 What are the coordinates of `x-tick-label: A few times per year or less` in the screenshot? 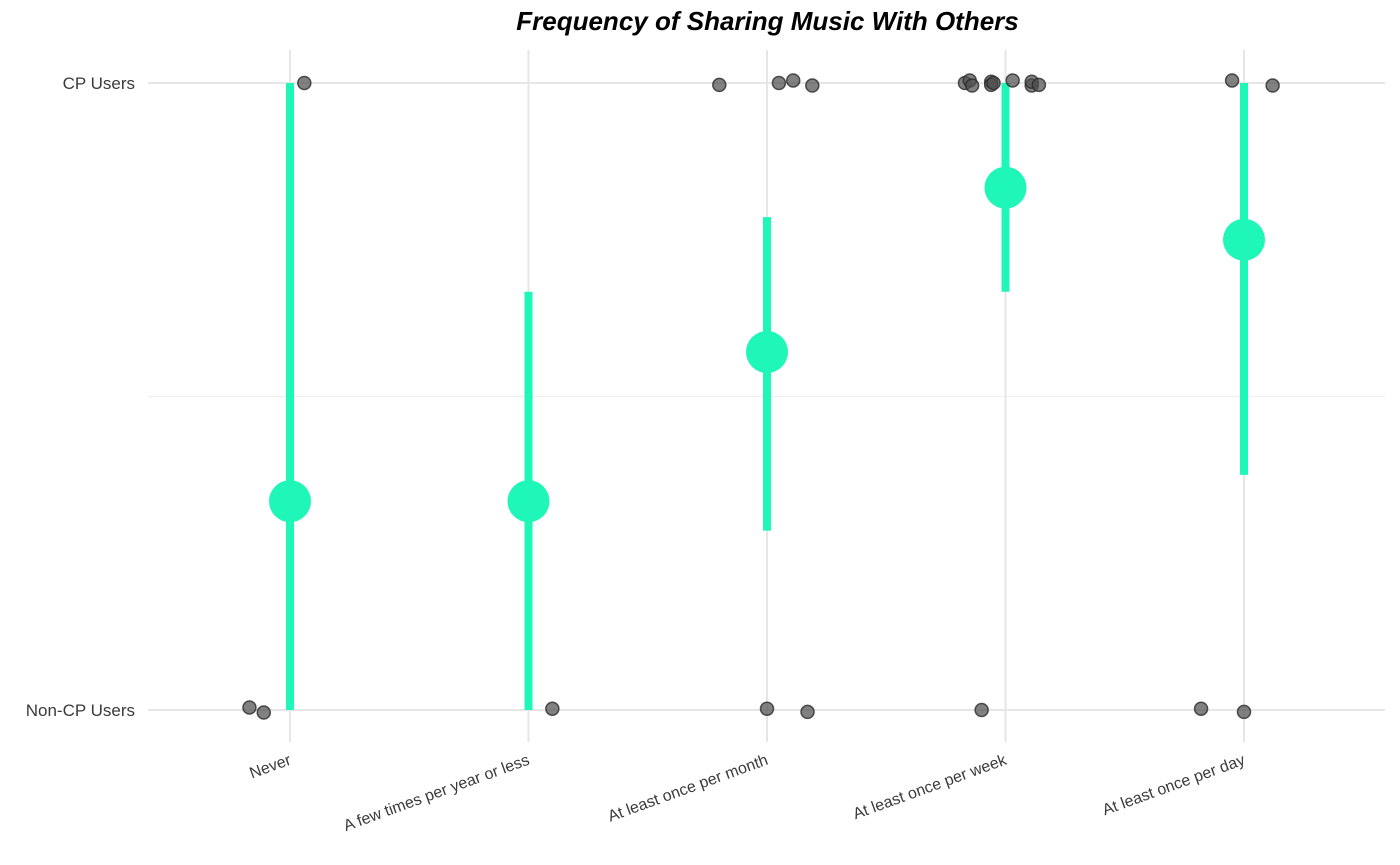 It's located at (436, 793).